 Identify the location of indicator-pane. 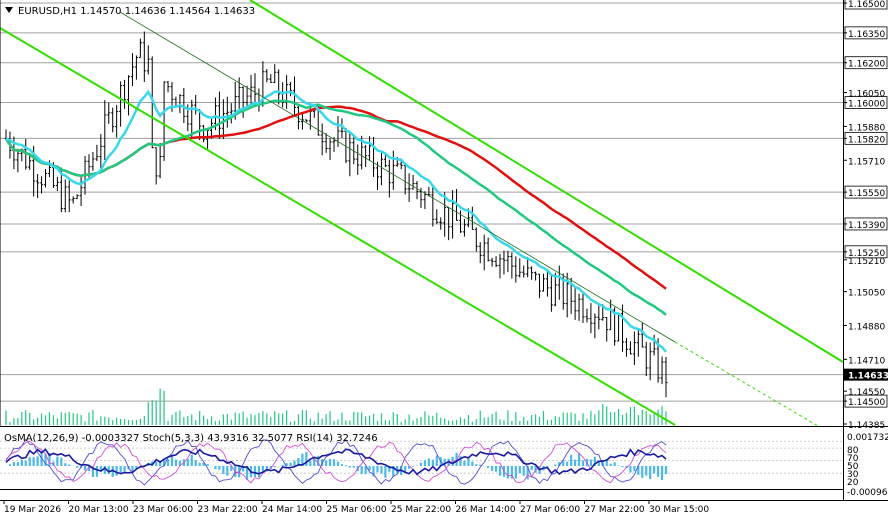
(421, 462).